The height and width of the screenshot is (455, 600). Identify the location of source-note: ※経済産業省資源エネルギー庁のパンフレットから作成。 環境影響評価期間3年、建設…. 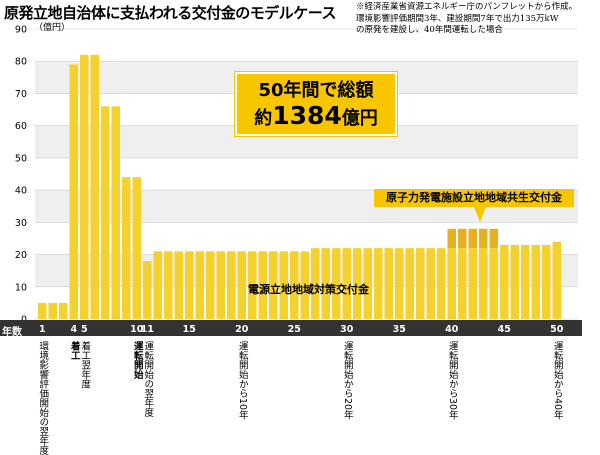
(476, 19).